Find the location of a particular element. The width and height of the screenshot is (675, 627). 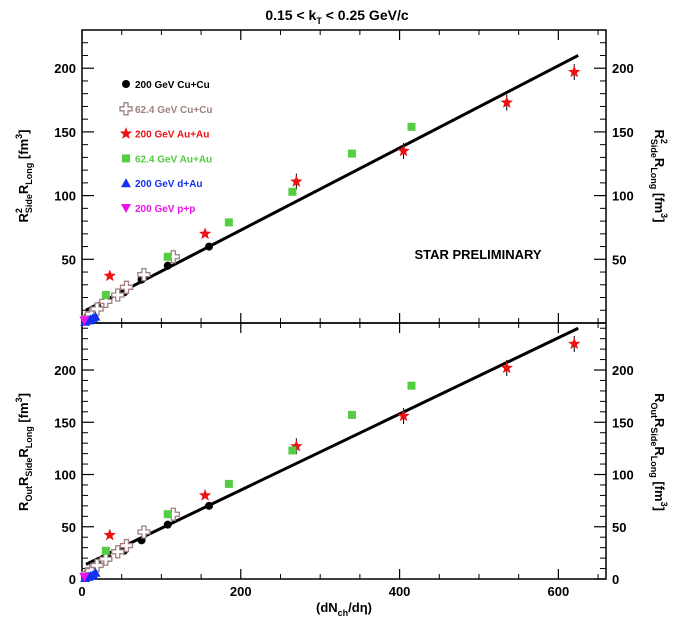

legend-marker-dau200 is located at coordinates (126, 183).